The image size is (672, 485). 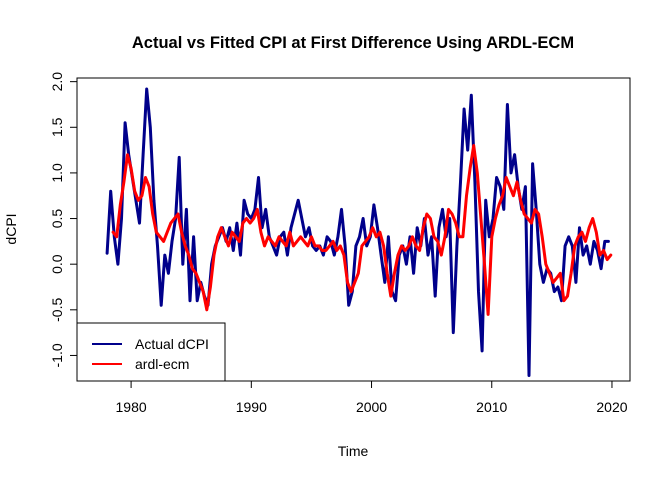 I want to click on legend-label-ardl-ecm: ardl-ecm, so click(x=162, y=364).